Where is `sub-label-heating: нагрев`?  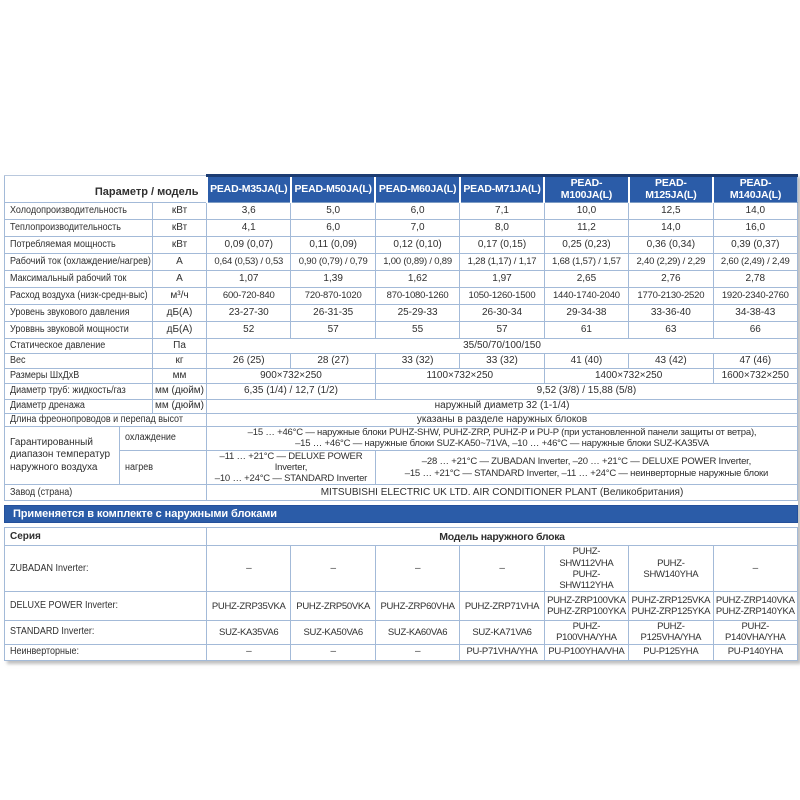
sub-label-heating: нагрев is located at coordinates (163, 467).